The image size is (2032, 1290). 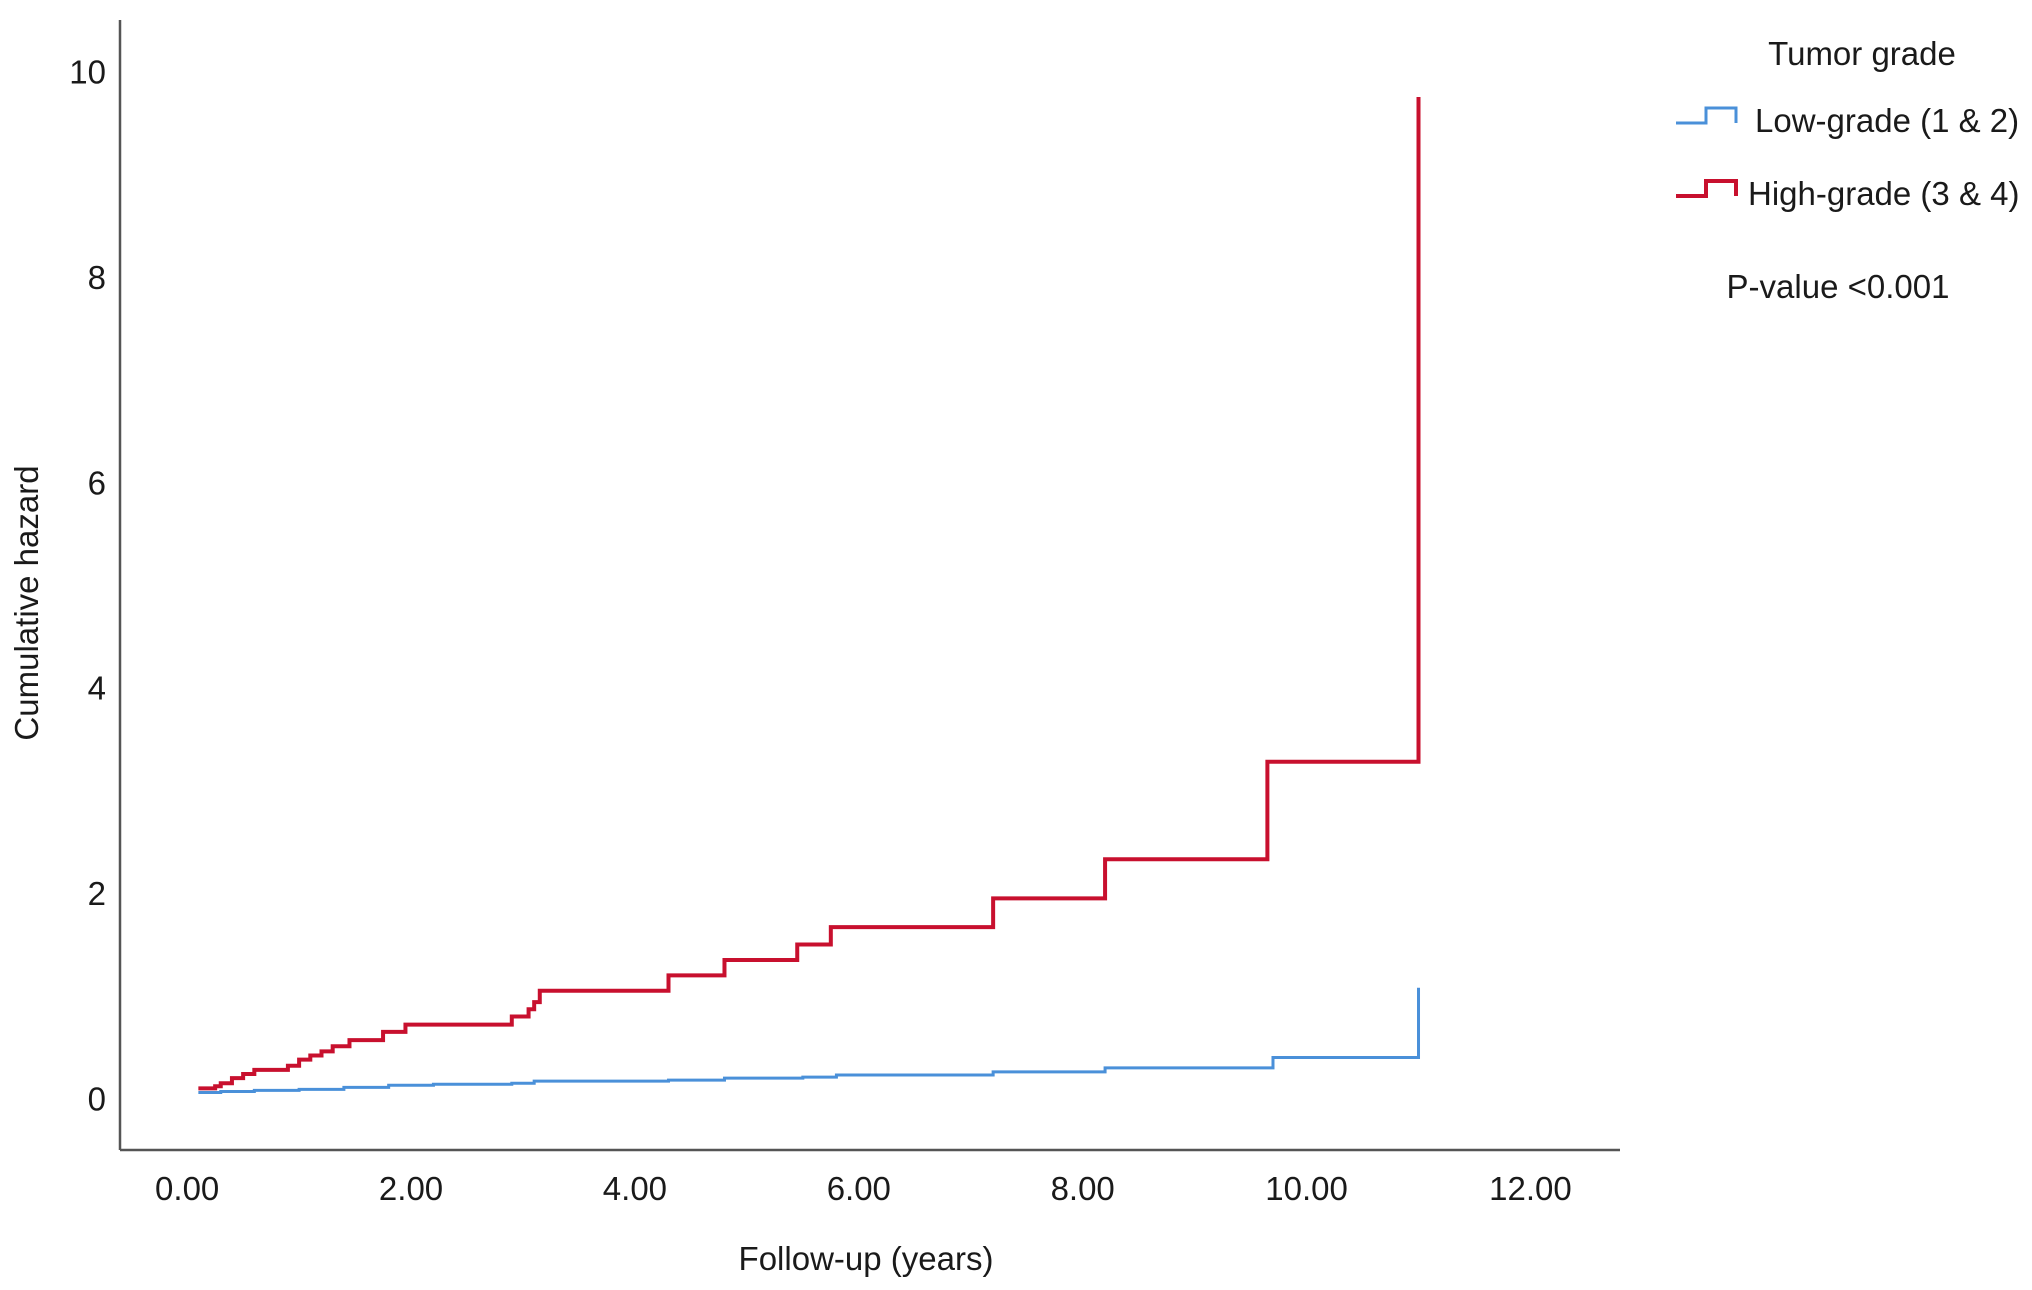 What do you see at coordinates (87, 71) in the screenshot?
I see `y-tick-label: 10` at bounding box center [87, 71].